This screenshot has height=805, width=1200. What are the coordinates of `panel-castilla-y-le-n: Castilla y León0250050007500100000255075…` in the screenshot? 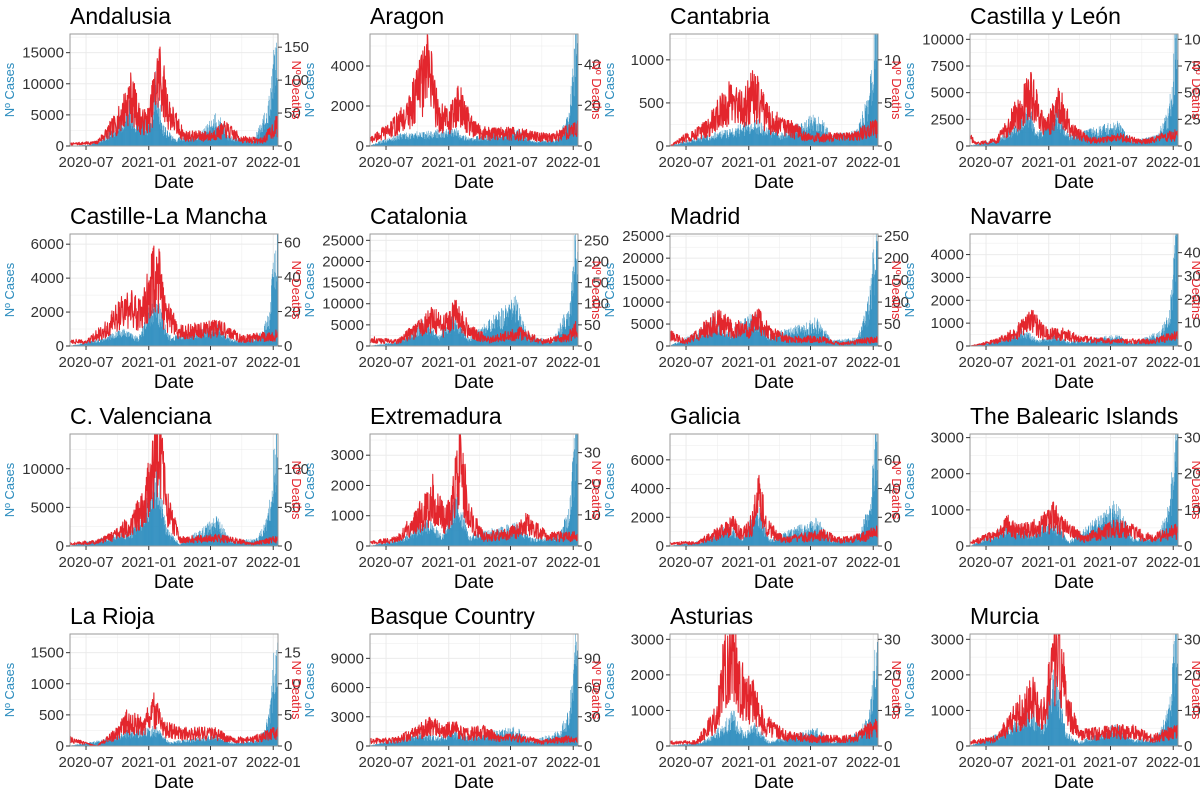 It's located at (1051, 98).